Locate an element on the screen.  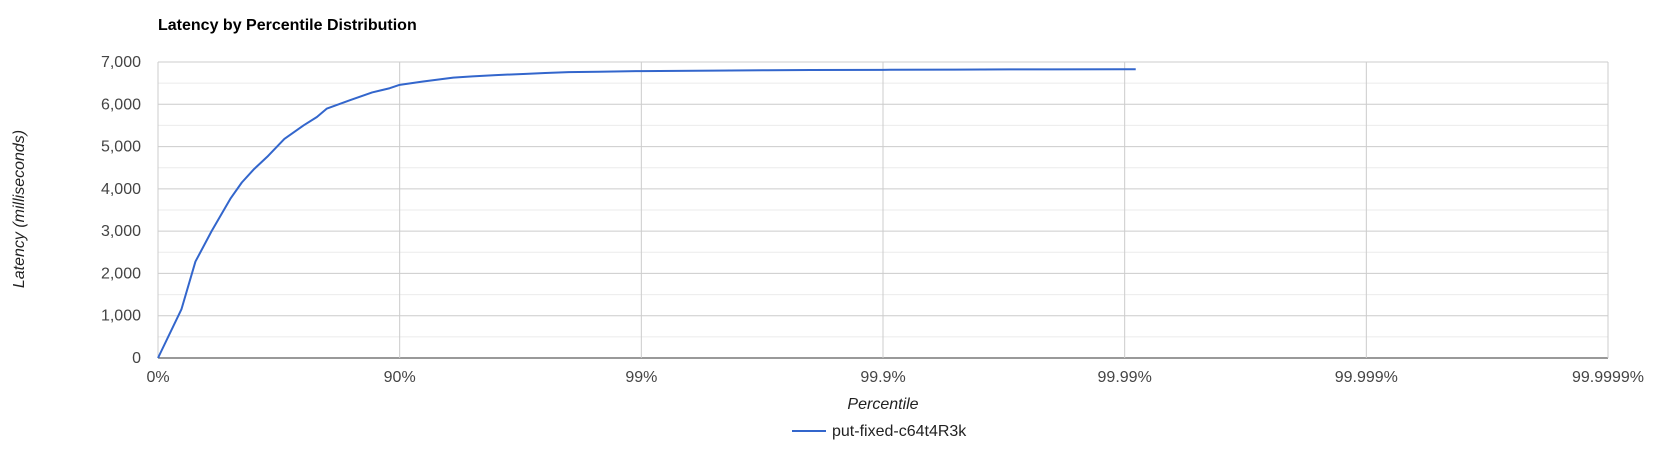
x-axis-ticks: 0% 90% 99% 99.9% 99.99% 99.999% 99.9999% is located at coordinates (895, 377).